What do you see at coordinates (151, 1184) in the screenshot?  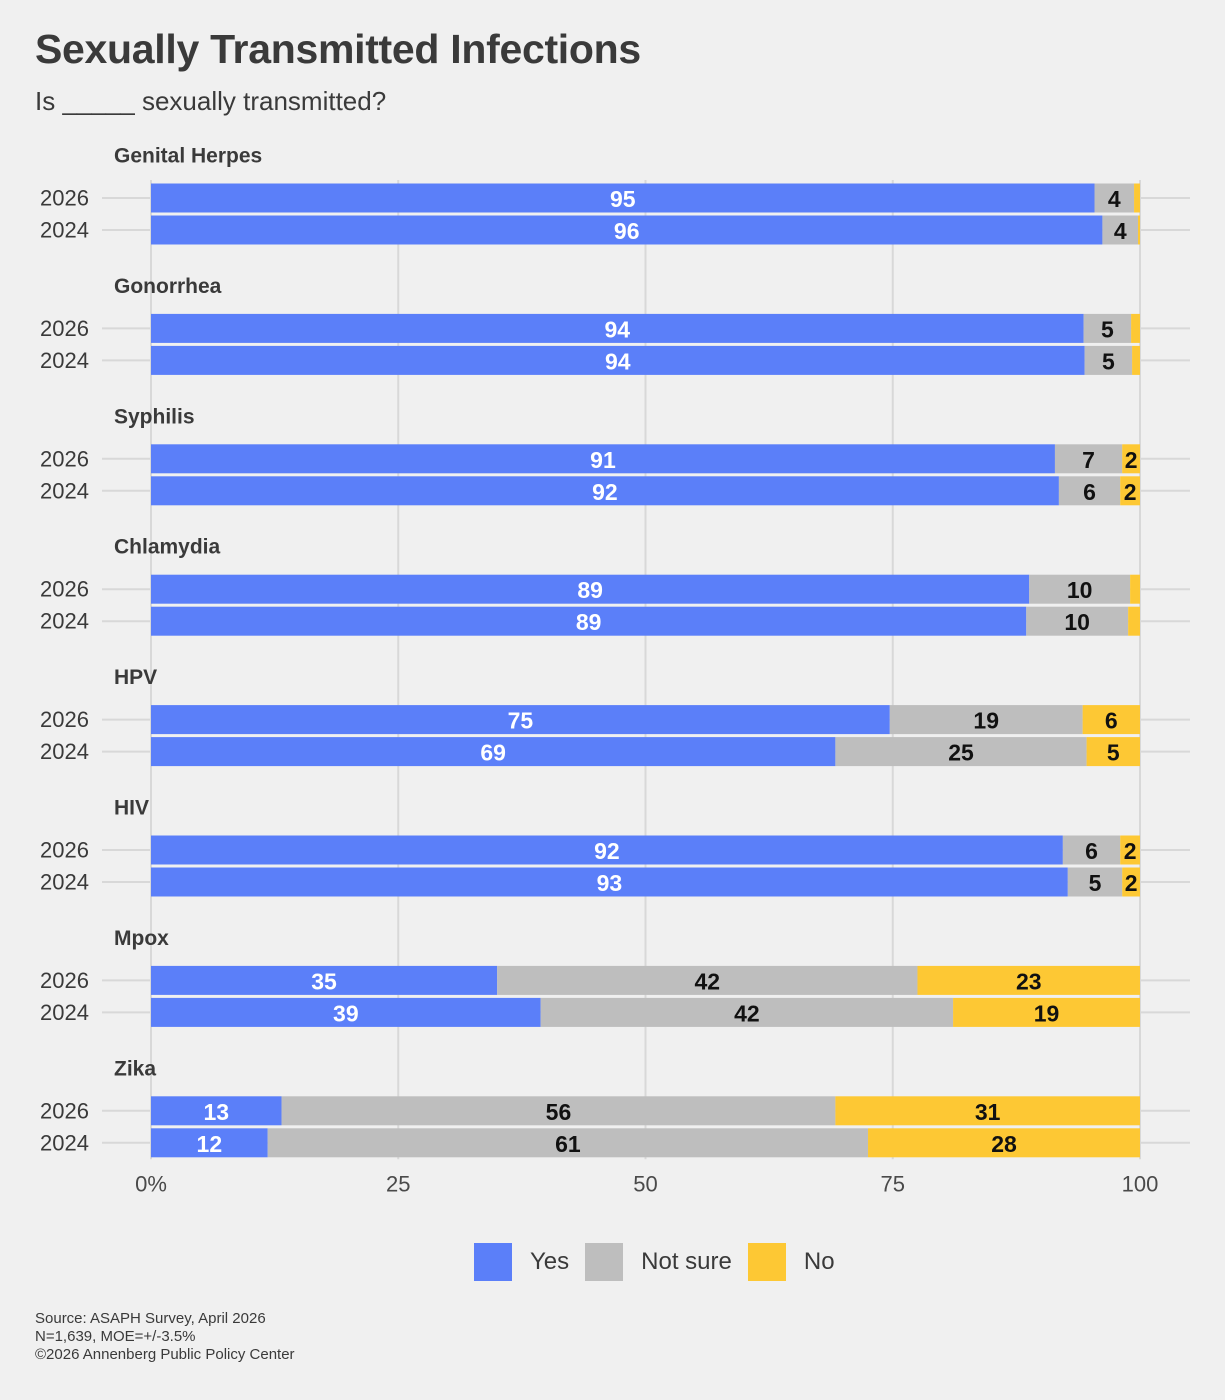 I see `x-tick-label: 0%` at bounding box center [151, 1184].